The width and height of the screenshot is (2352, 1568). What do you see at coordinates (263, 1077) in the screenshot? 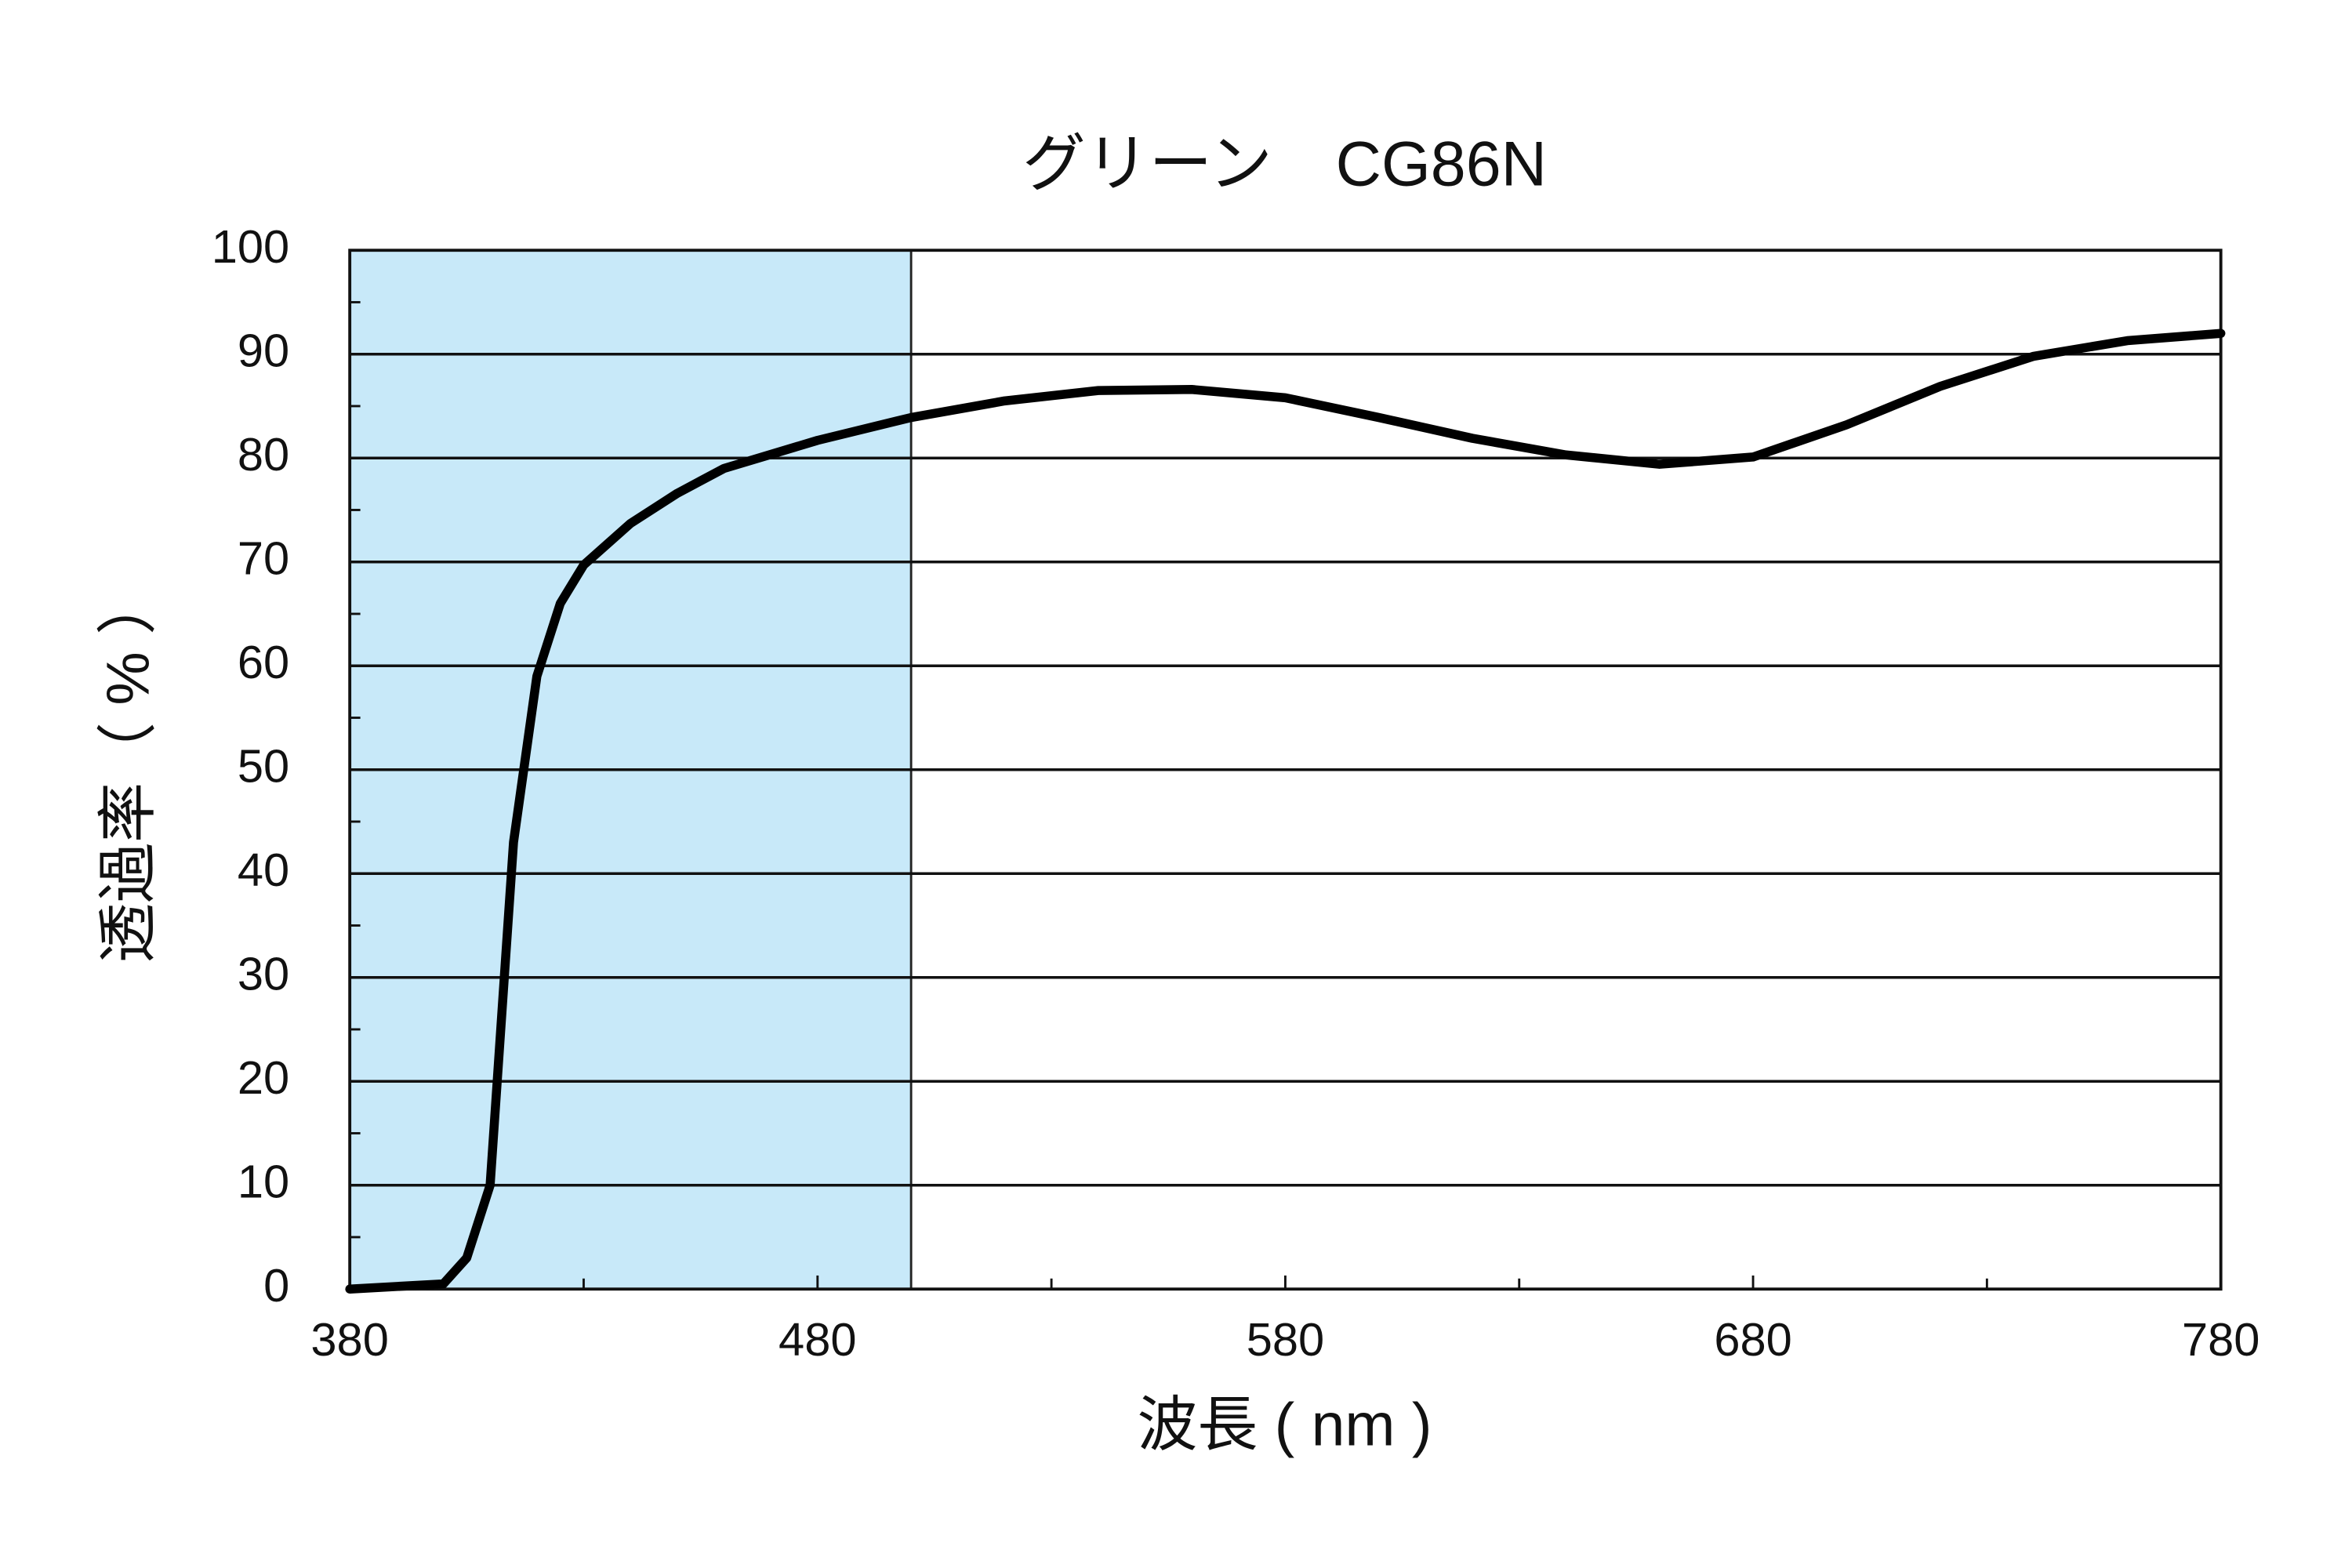
I see `y-tick-label: 20` at bounding box center [263, 1077].